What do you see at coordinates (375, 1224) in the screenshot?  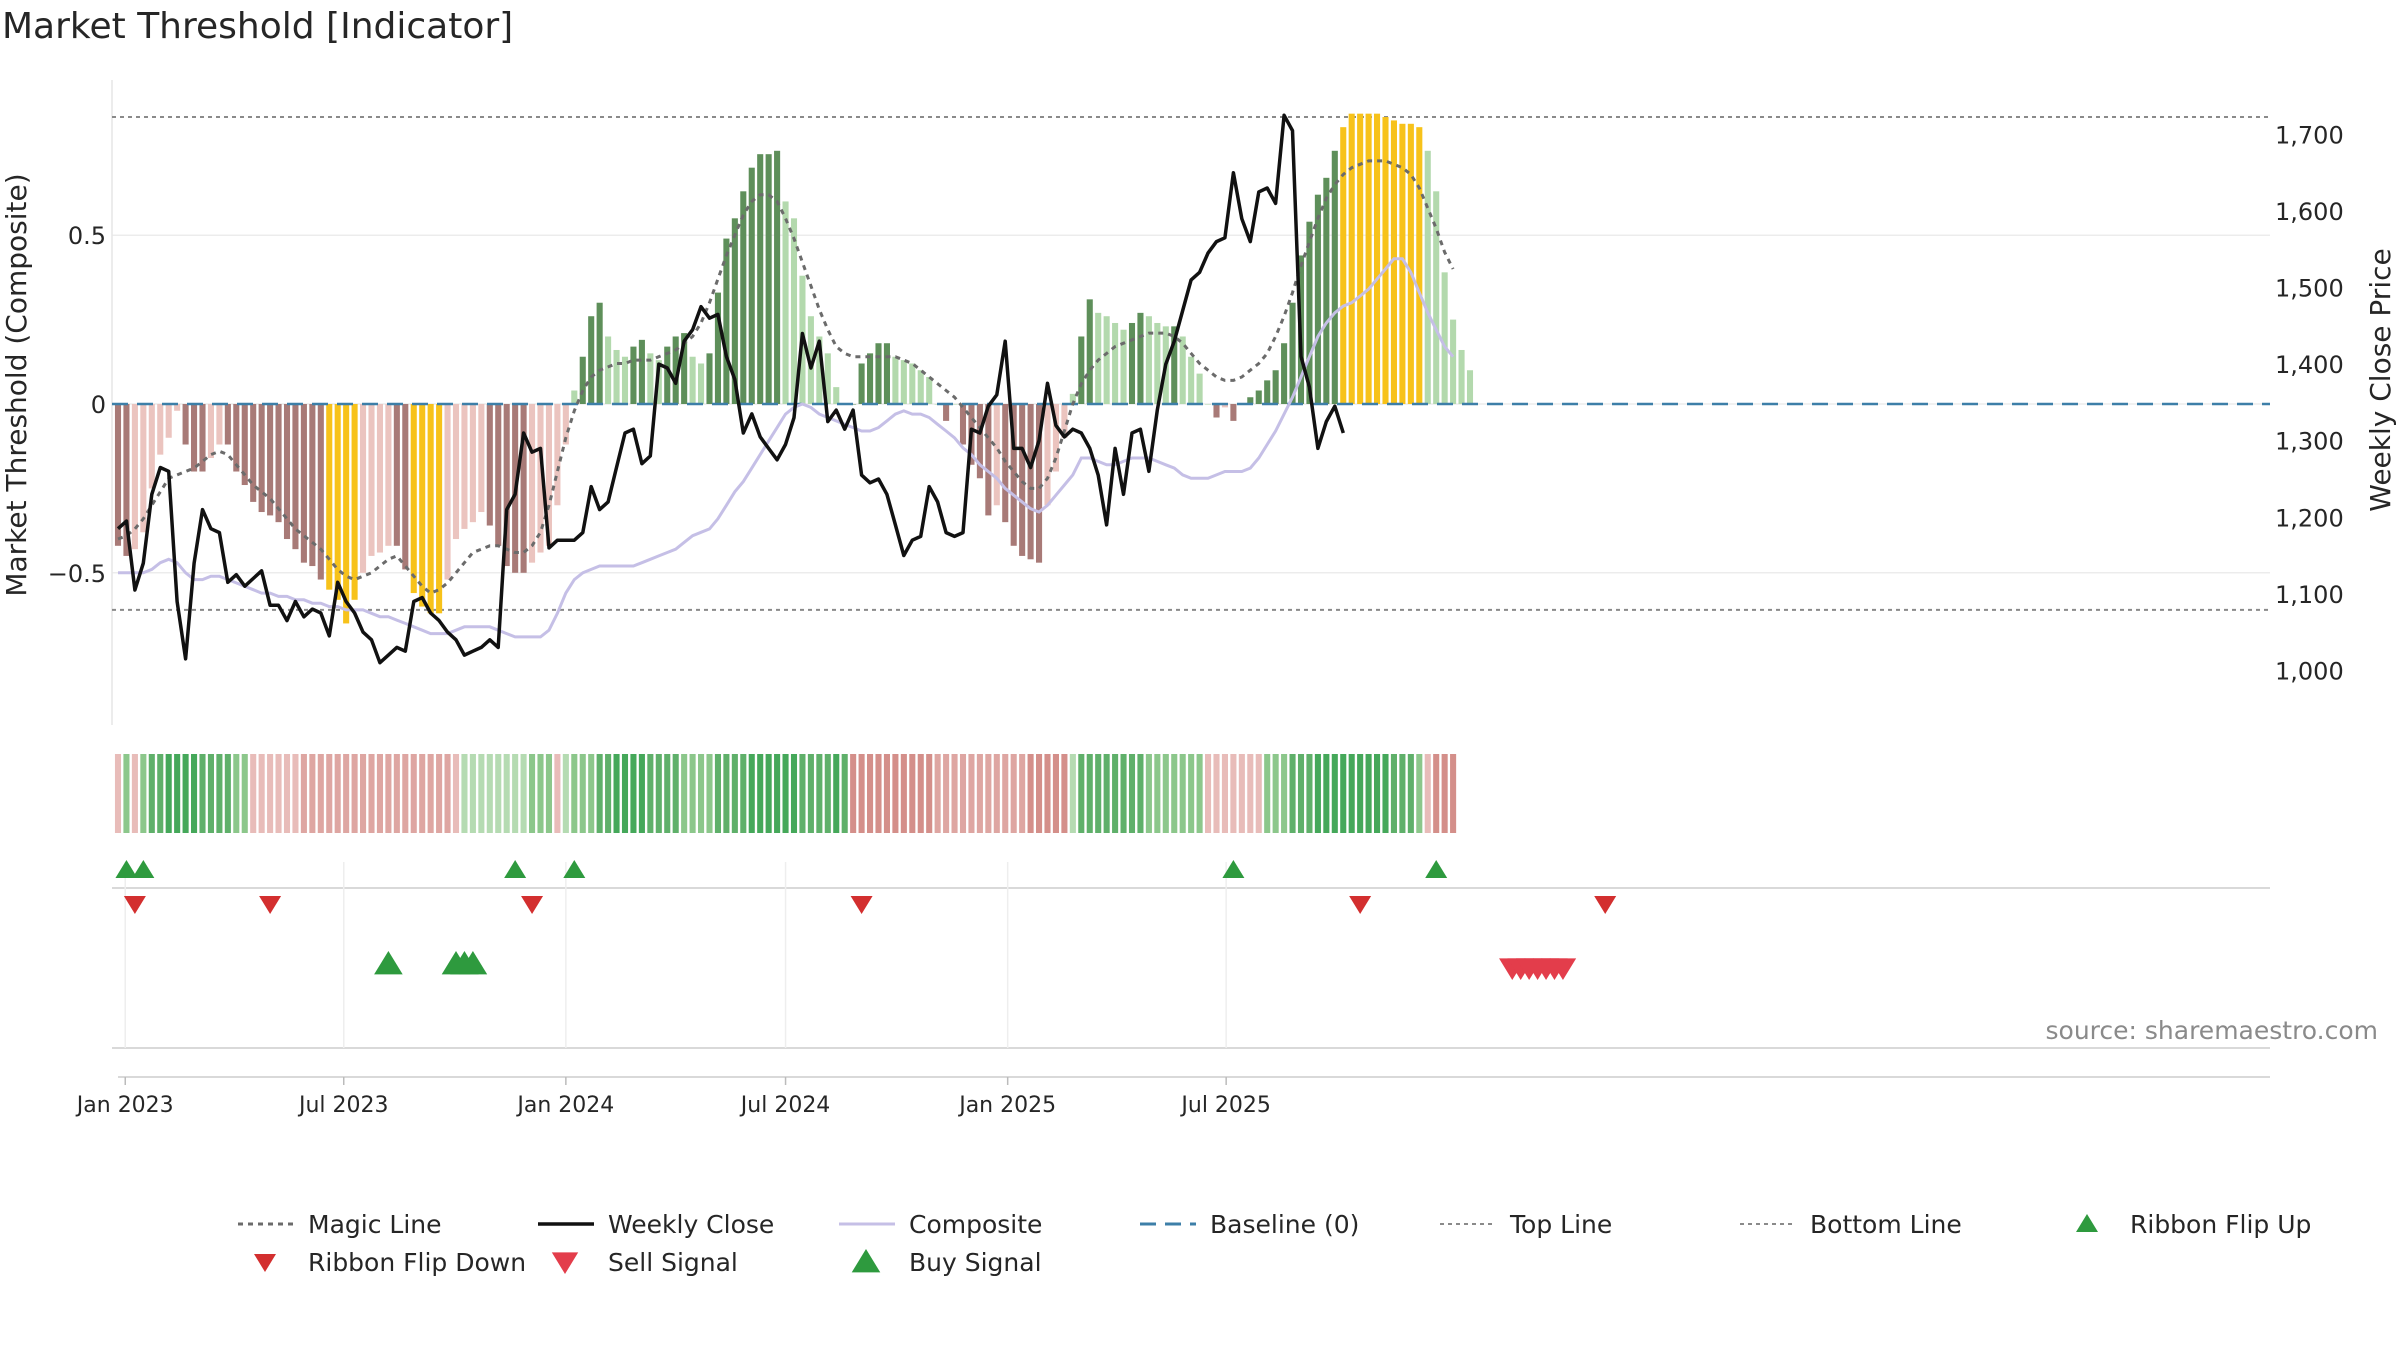 I see `legend-magic-line-label: Magic Line` at bounding box center [375, 1224].